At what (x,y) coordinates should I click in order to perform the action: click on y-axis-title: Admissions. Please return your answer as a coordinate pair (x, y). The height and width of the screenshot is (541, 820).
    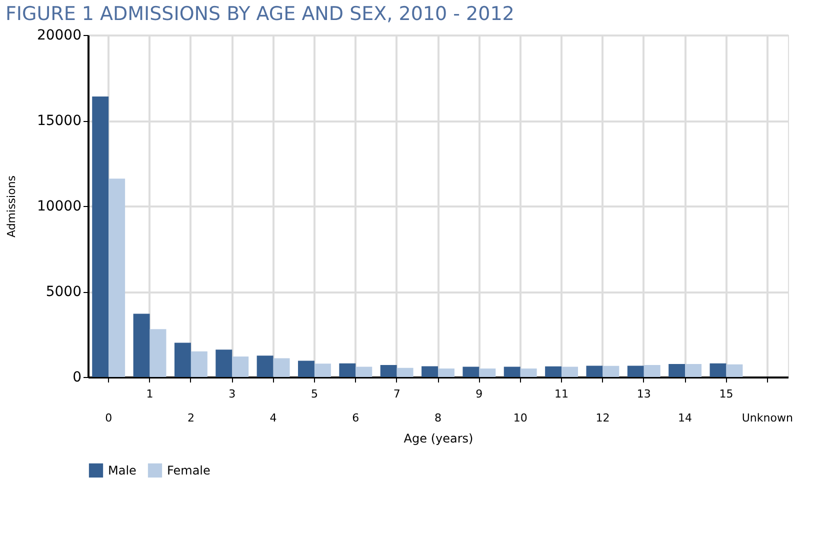
    Looking at the image, I should click on (11, 206).